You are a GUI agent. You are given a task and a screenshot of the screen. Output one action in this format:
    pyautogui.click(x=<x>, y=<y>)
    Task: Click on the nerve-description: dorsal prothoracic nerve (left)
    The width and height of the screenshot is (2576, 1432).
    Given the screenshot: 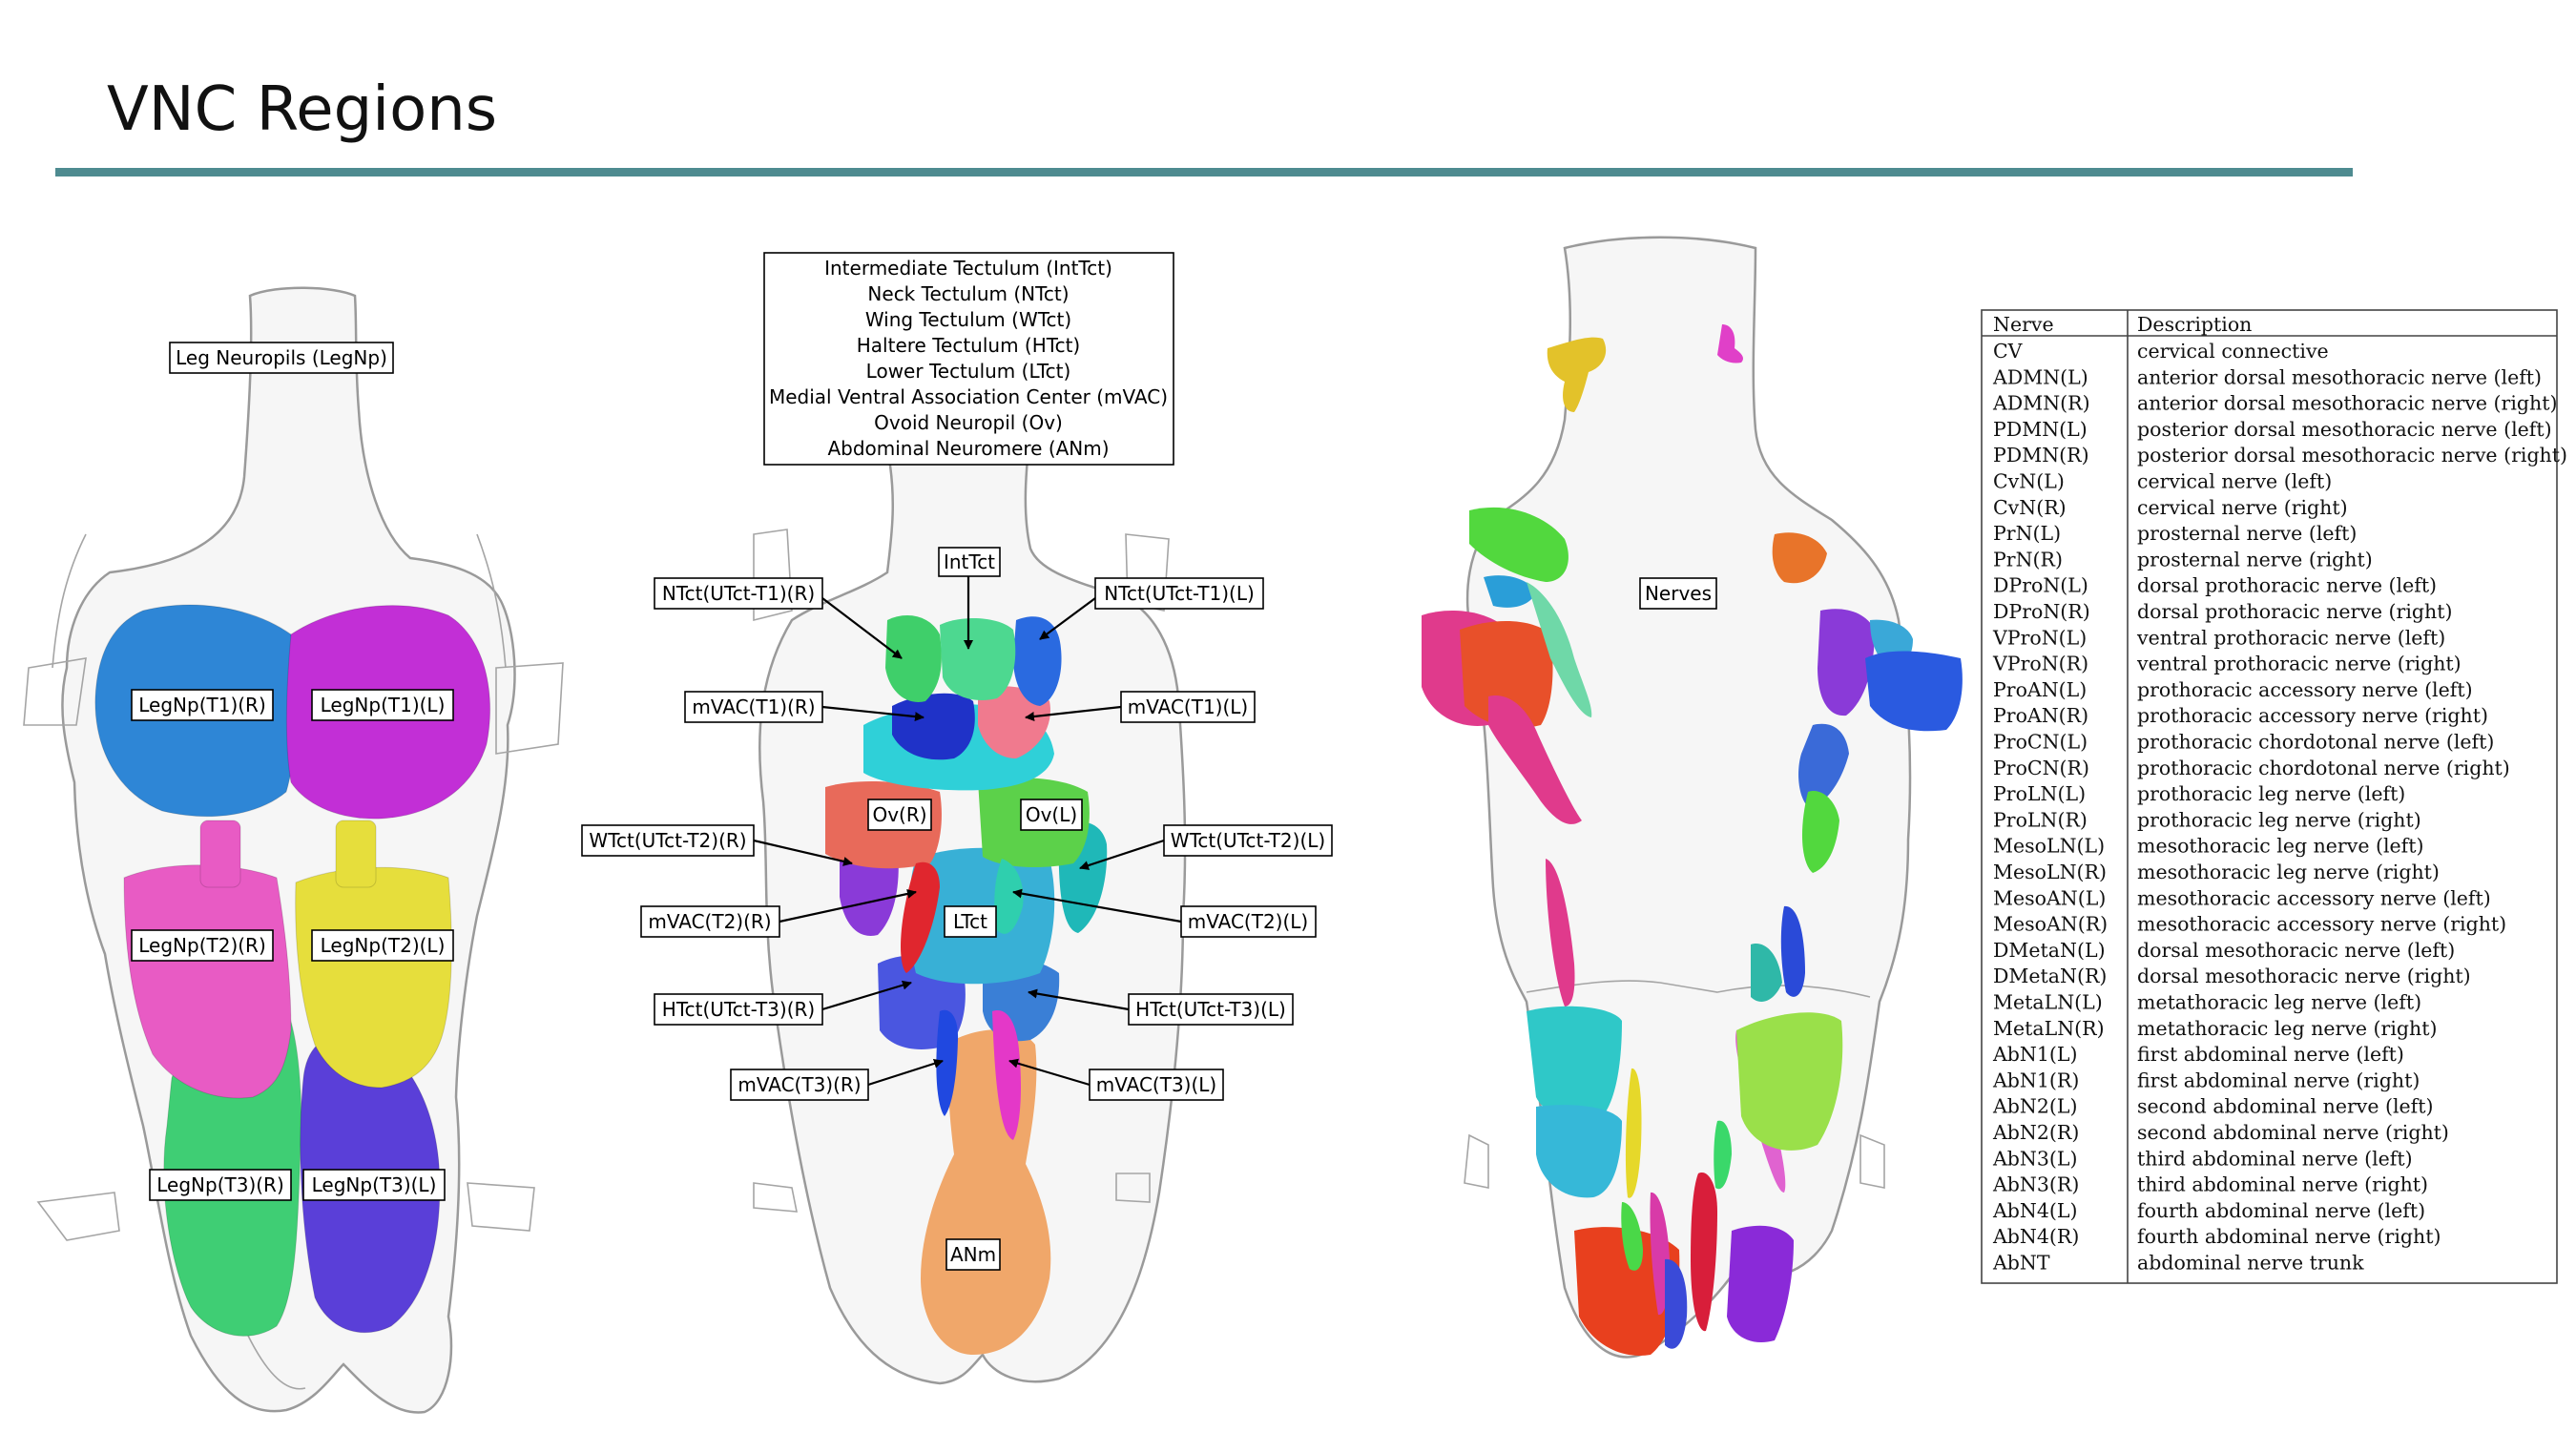 What is the action you would take?
    pyautogui.click(x=2287, y=585)
    